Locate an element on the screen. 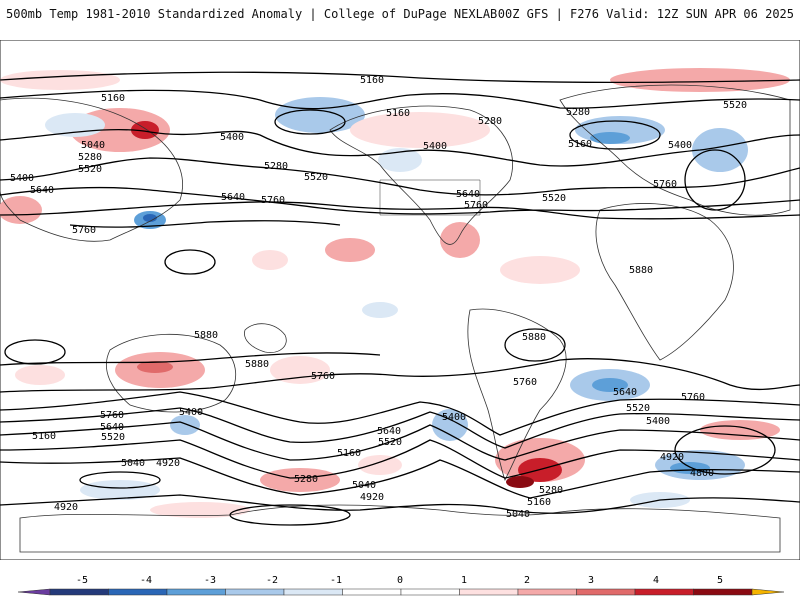  colorbar-tick: 5 is located at coordinates (720, 580).